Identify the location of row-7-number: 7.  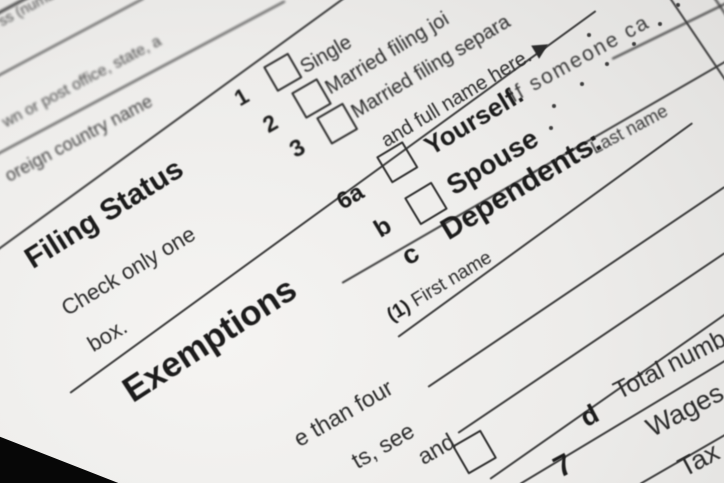
(563, 465).